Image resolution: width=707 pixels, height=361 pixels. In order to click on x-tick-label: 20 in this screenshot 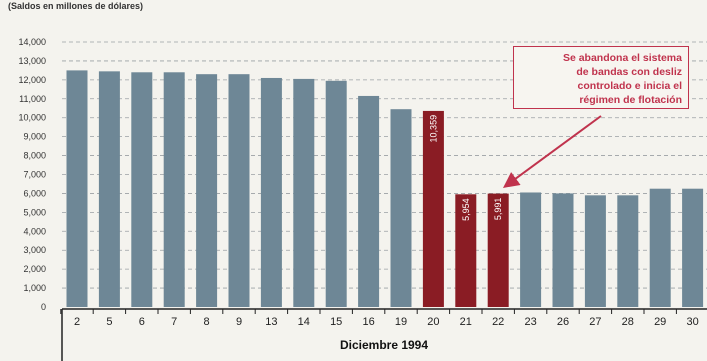, I will do `click(433, 322)`.